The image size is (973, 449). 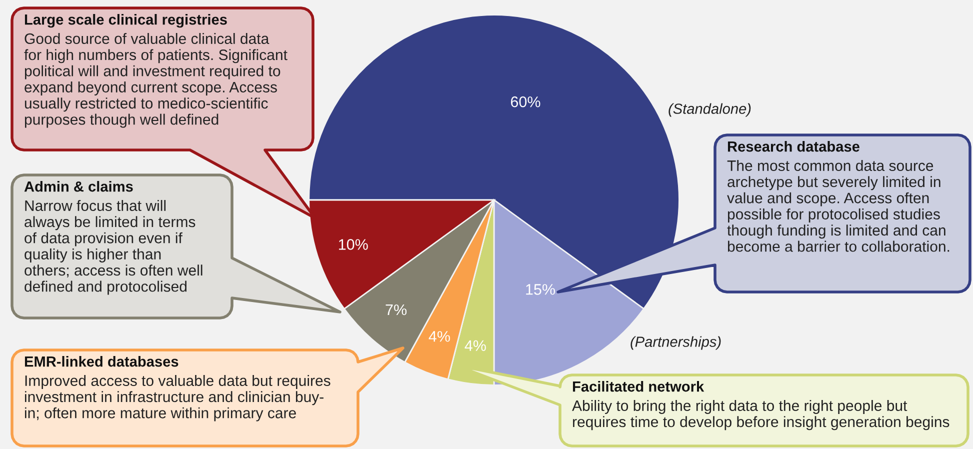 What do you see at coordinates (709, 110) in the screenshot?
I see `slice-label: (Standalone)` at bounding box center [709, 110].